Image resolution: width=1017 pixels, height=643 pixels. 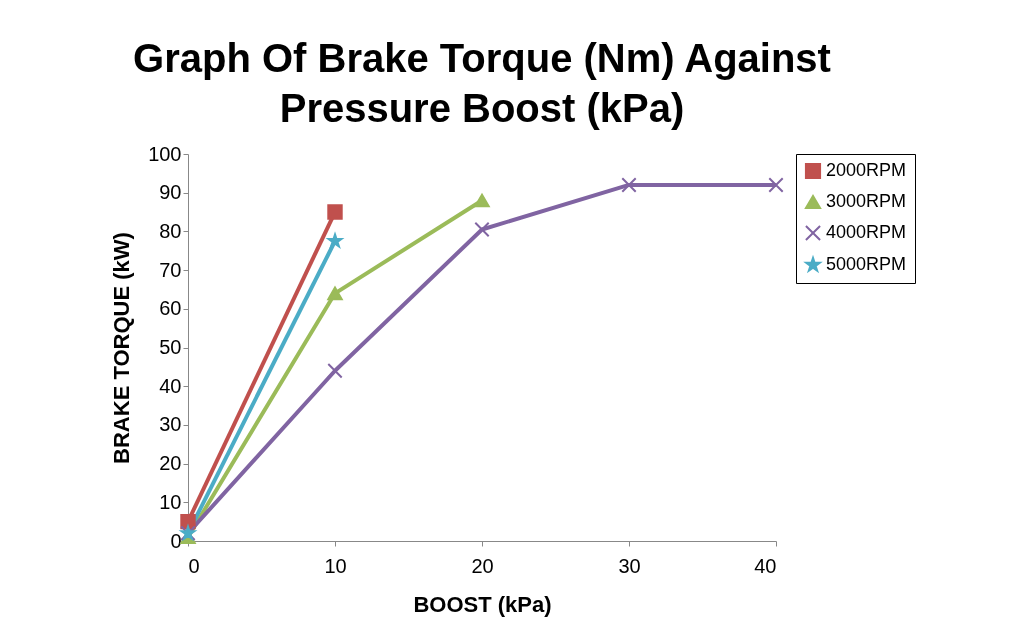 I want to click on y-tick-label: 10, so click(x=170, y=501).